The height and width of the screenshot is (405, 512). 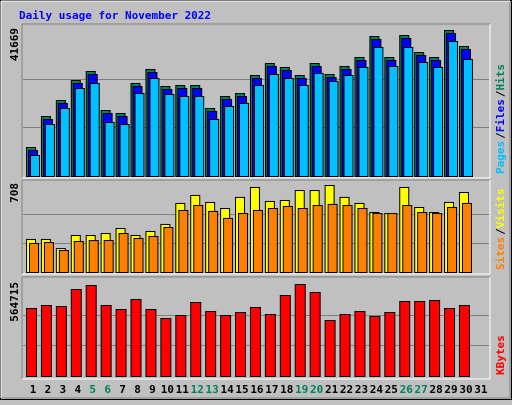 I want to click on x-tick-label: 2, so click(x=48, y=389).